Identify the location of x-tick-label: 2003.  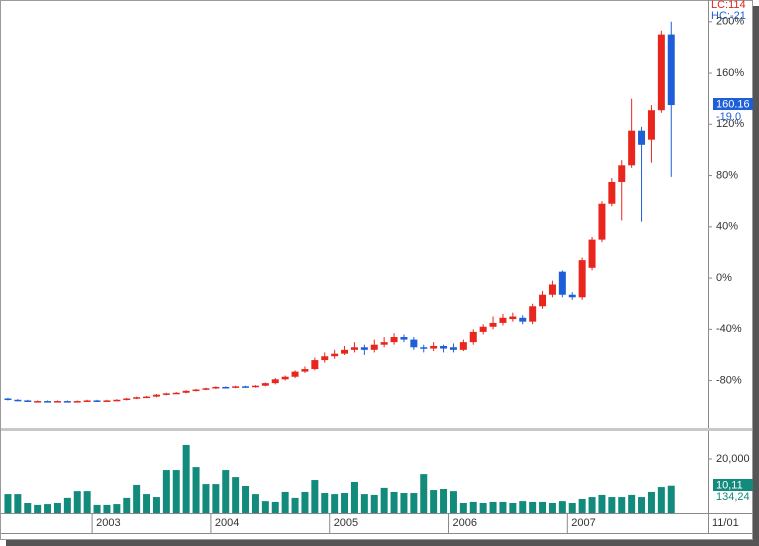
(108, 523).